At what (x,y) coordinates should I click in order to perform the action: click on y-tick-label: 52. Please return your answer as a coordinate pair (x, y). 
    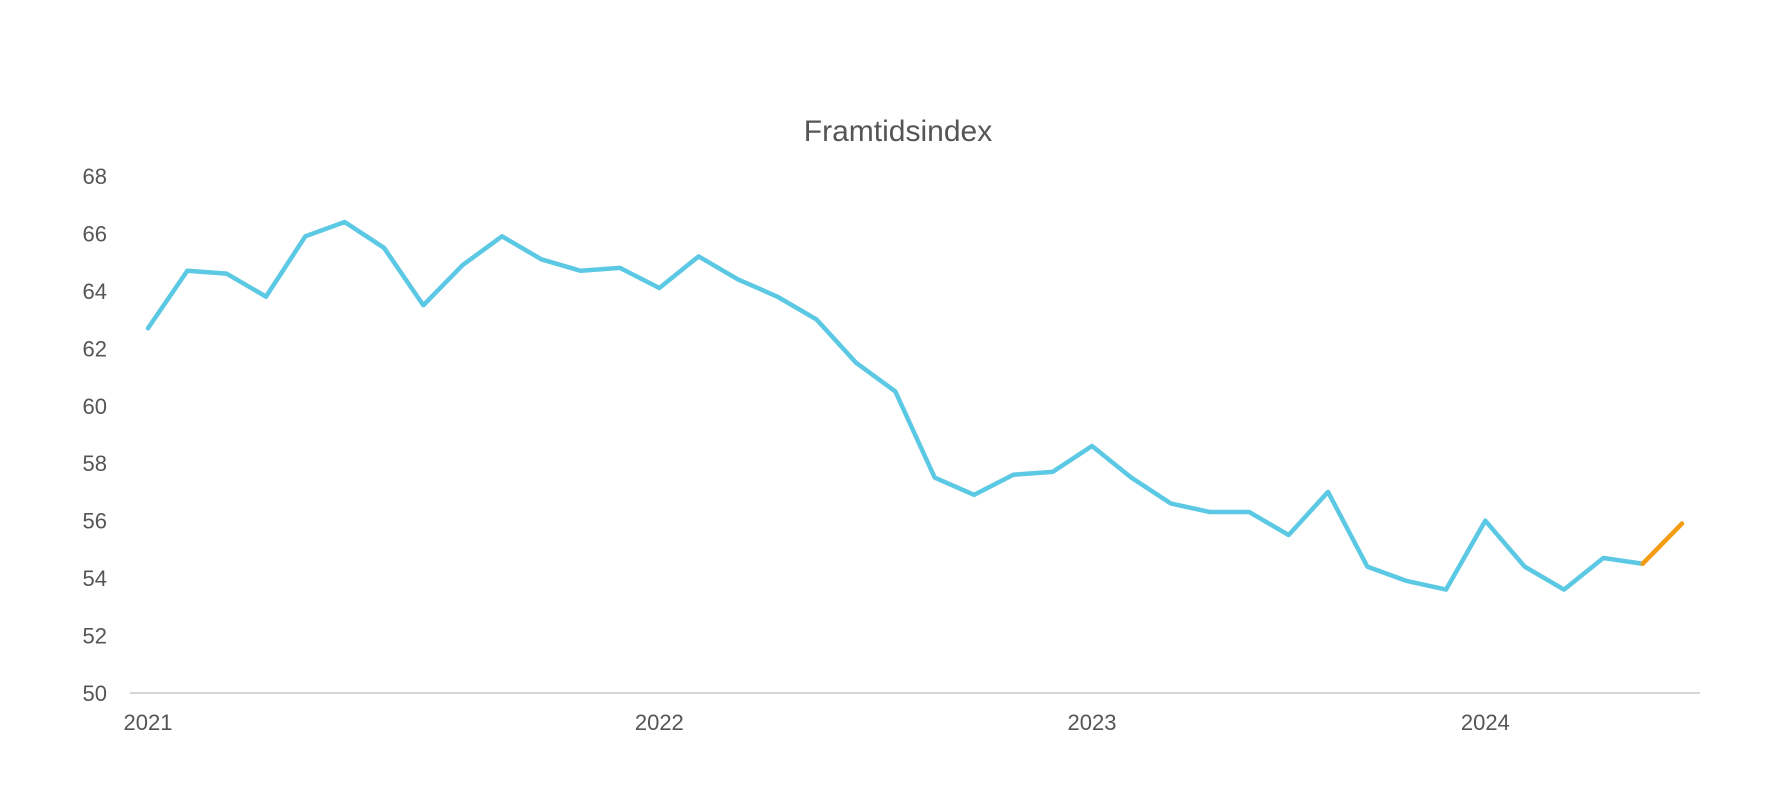
    Looking at the image, I should click on (95, 636).